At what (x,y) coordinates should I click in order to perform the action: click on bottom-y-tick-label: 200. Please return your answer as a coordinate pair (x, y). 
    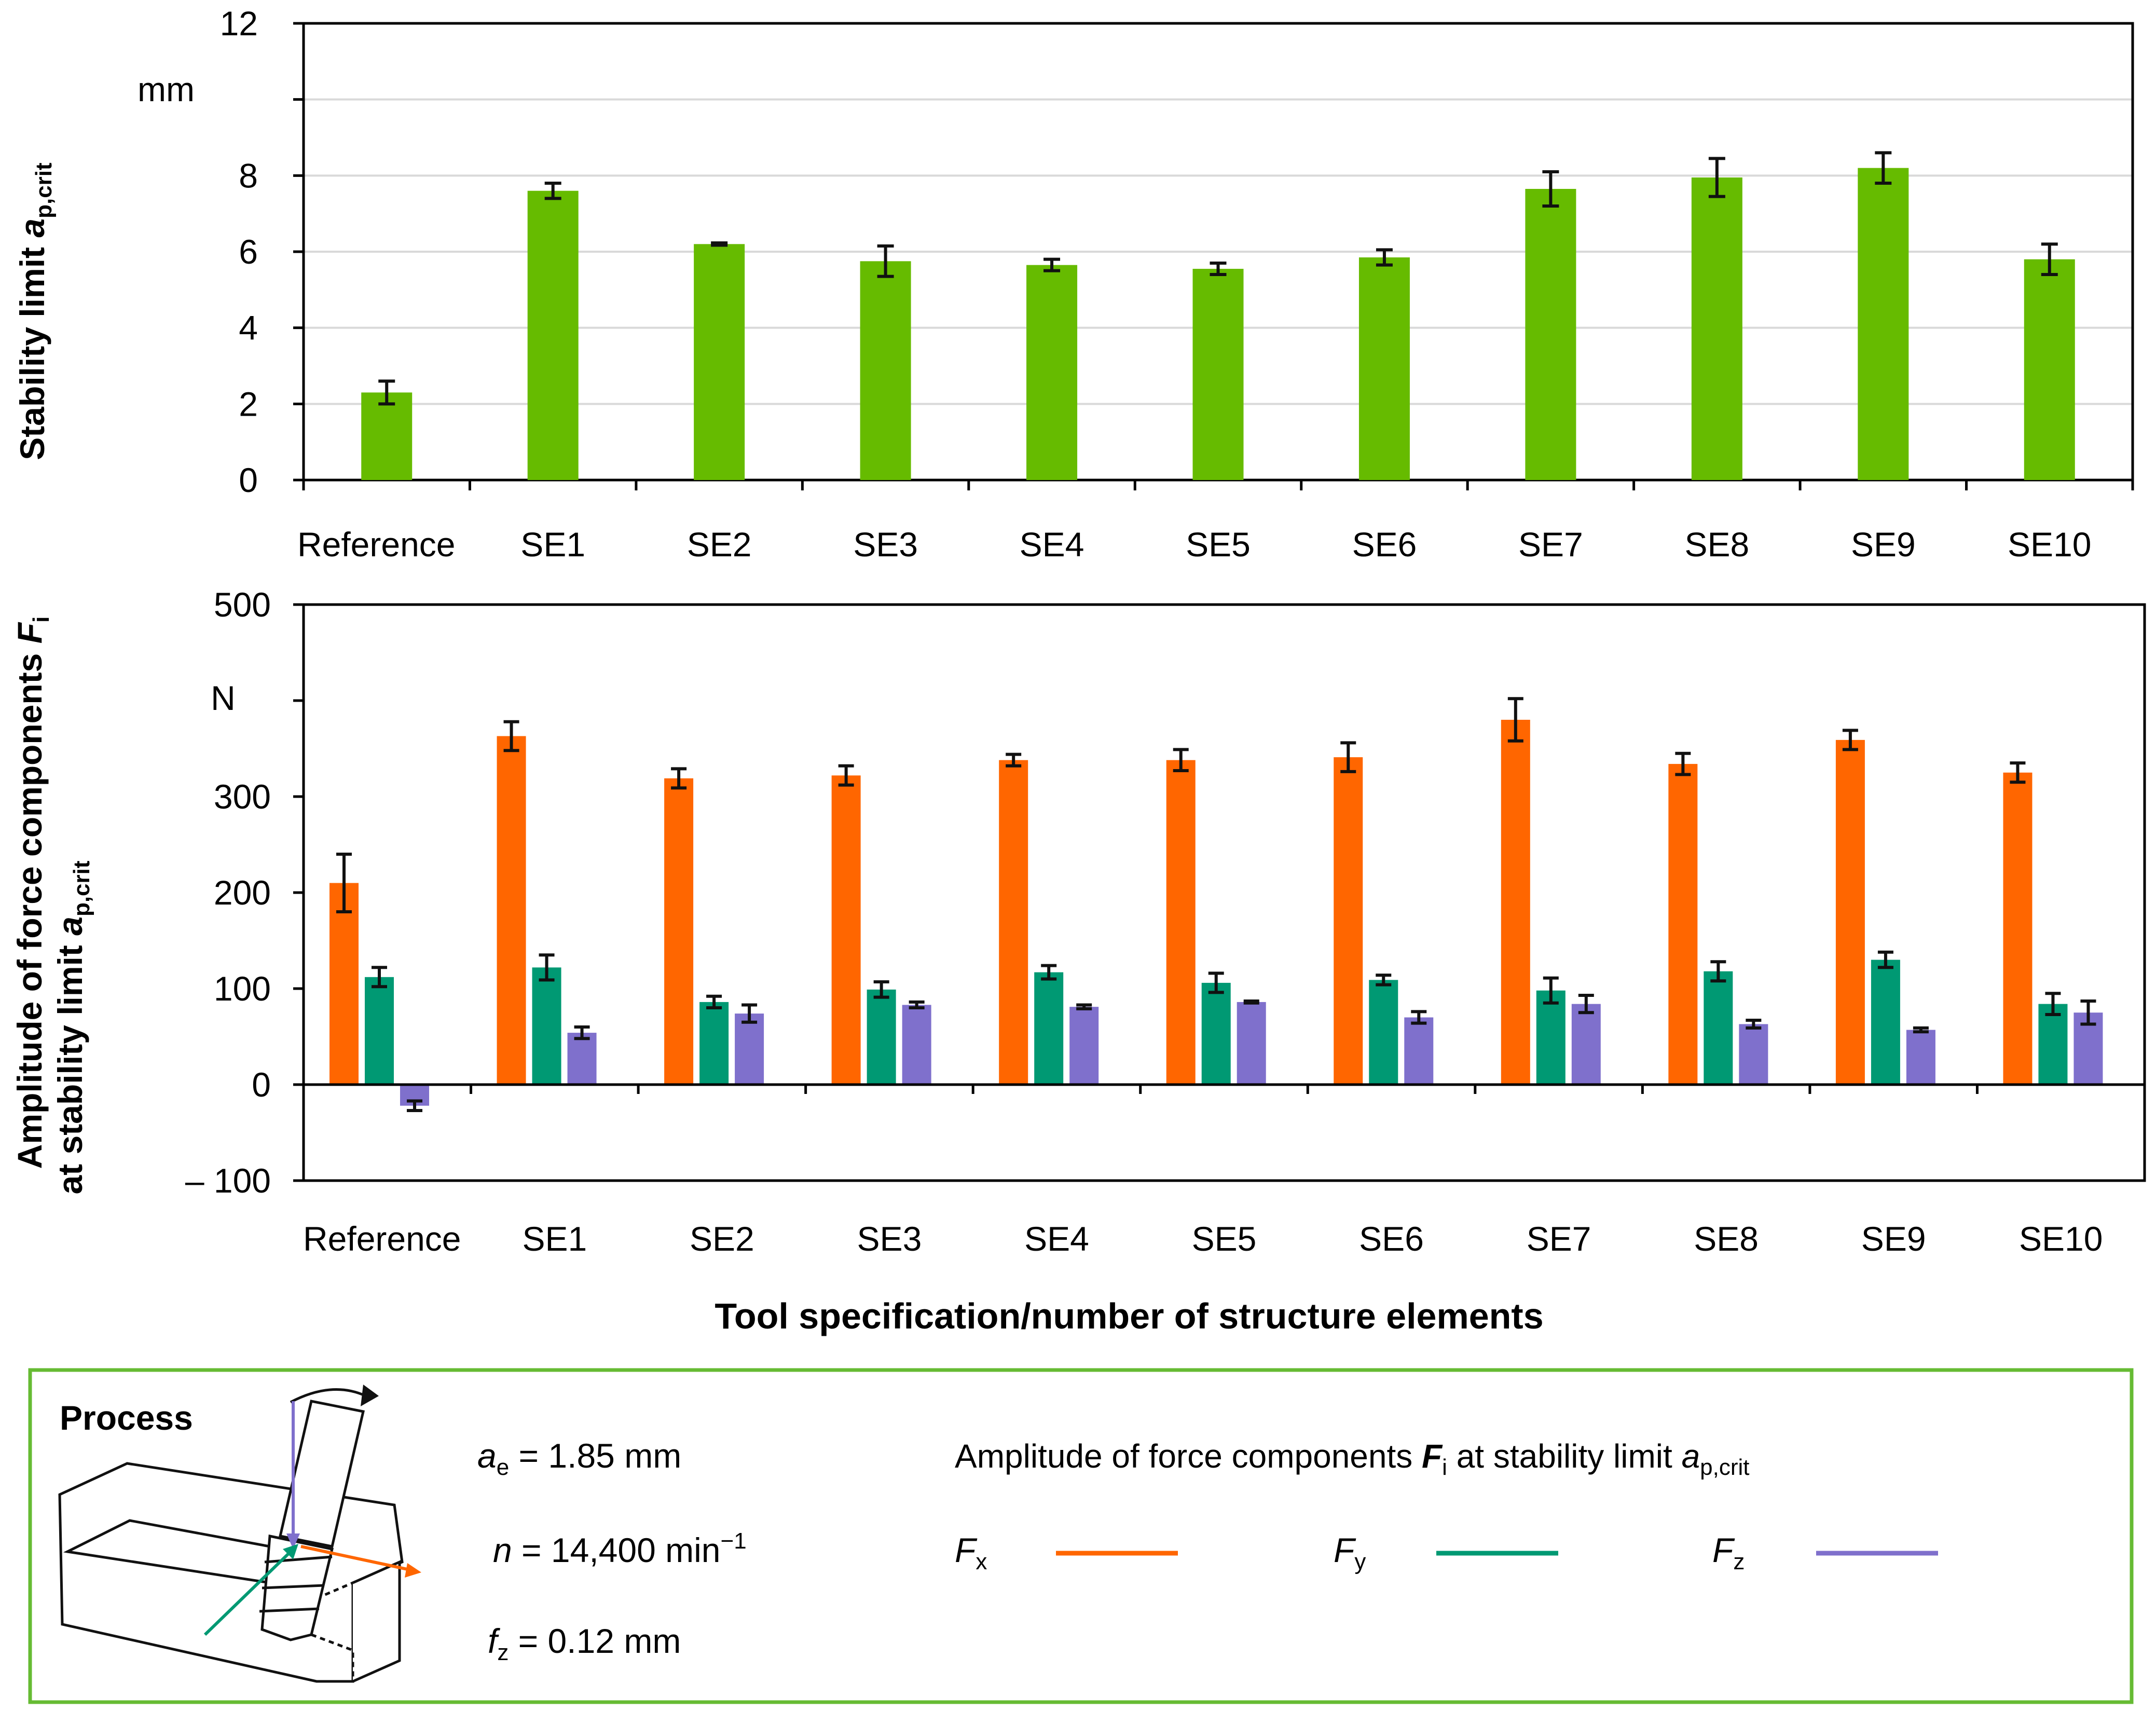
    Looking at the image, I should click on (242, 893).